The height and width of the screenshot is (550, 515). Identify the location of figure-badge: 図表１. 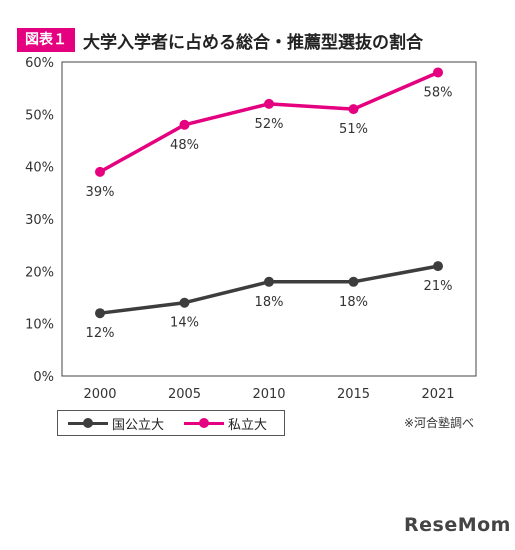
(46, 40).